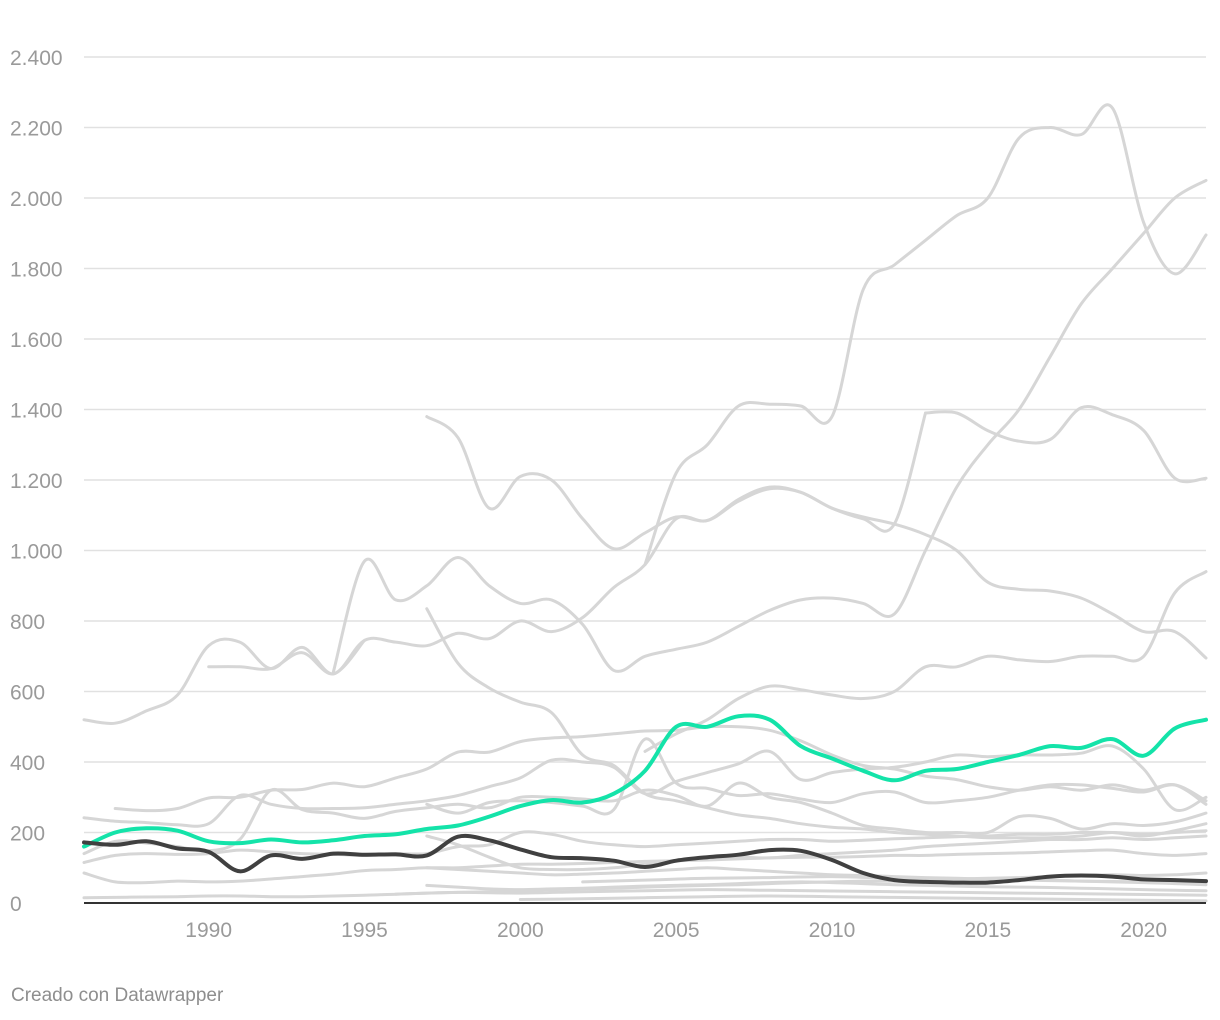 This screenshot has height=1020, width=1220. I want to click on x-axis-tick-labels: 1990 1995 2000 2005 2010 2015 2020, so click(676, 930).